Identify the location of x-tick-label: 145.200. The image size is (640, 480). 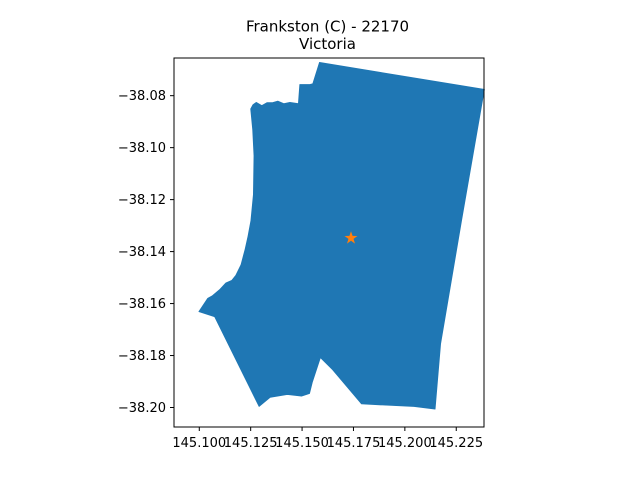
(405, 443).